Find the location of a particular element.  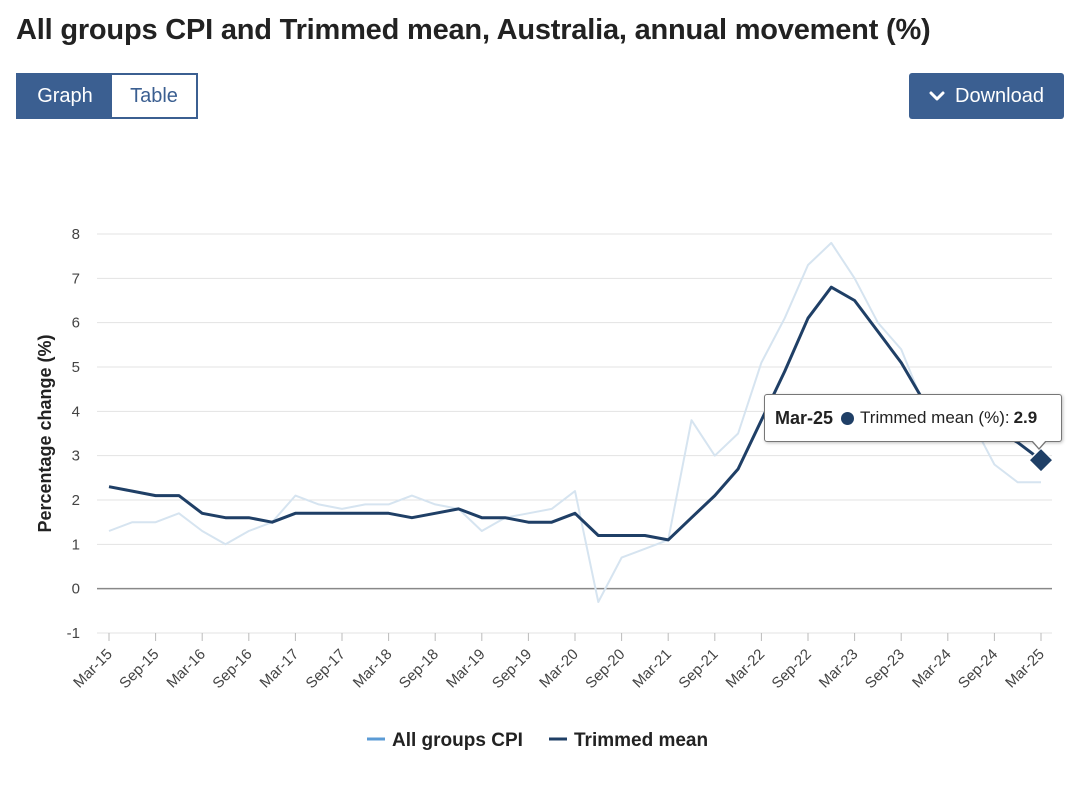

y-tick-label: 3 is located at coordinates (76, 456).